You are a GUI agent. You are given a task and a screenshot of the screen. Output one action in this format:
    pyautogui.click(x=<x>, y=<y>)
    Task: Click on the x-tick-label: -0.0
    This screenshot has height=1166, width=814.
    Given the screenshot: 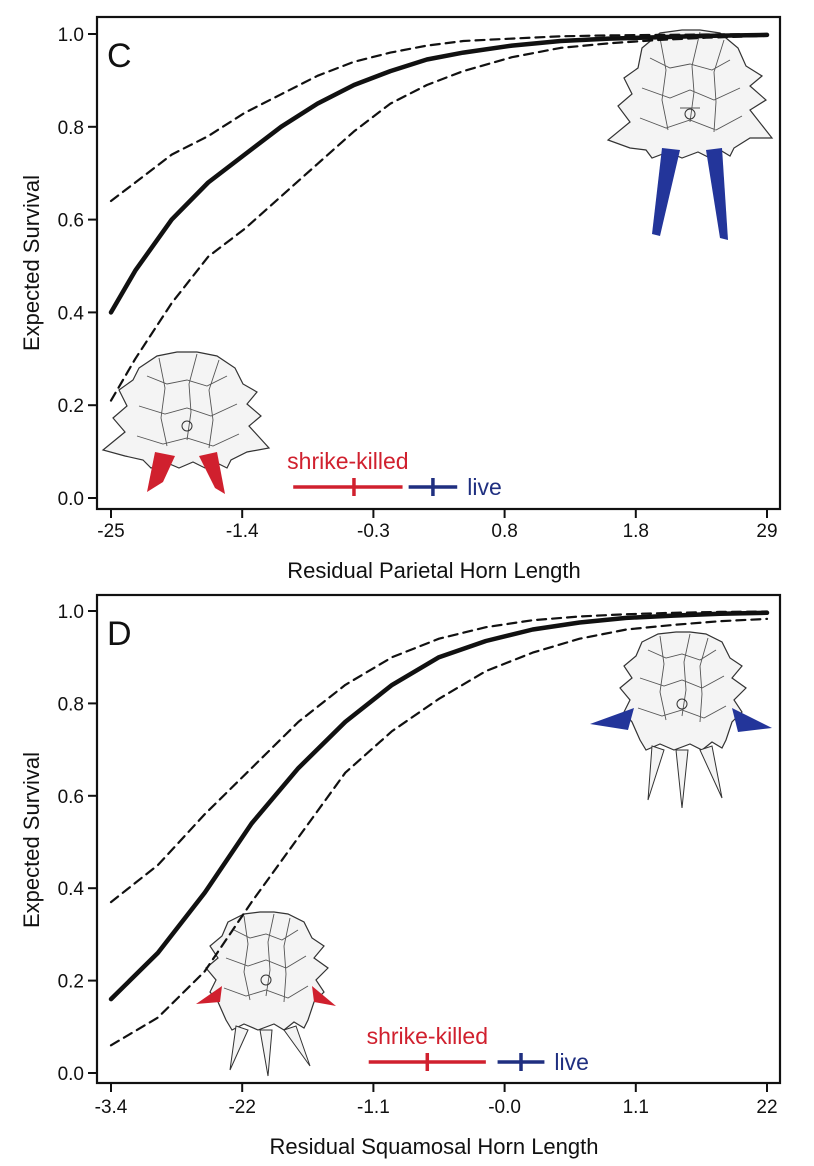 What is the action you would take?
    pyautogui.click(x=504, y=1107)
    